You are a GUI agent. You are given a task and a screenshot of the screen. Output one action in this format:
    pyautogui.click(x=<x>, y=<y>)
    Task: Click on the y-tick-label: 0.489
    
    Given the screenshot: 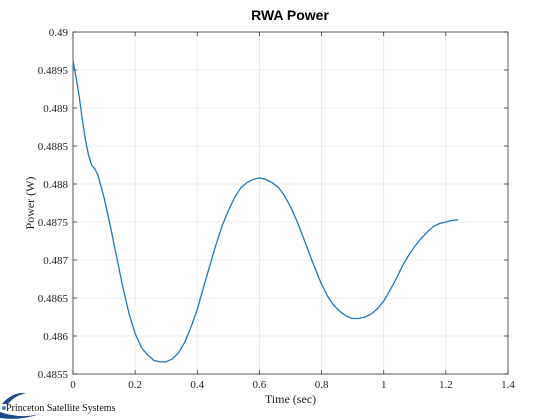 What is the action you would take?
    pyautogui.click(x=55, y=109)
    